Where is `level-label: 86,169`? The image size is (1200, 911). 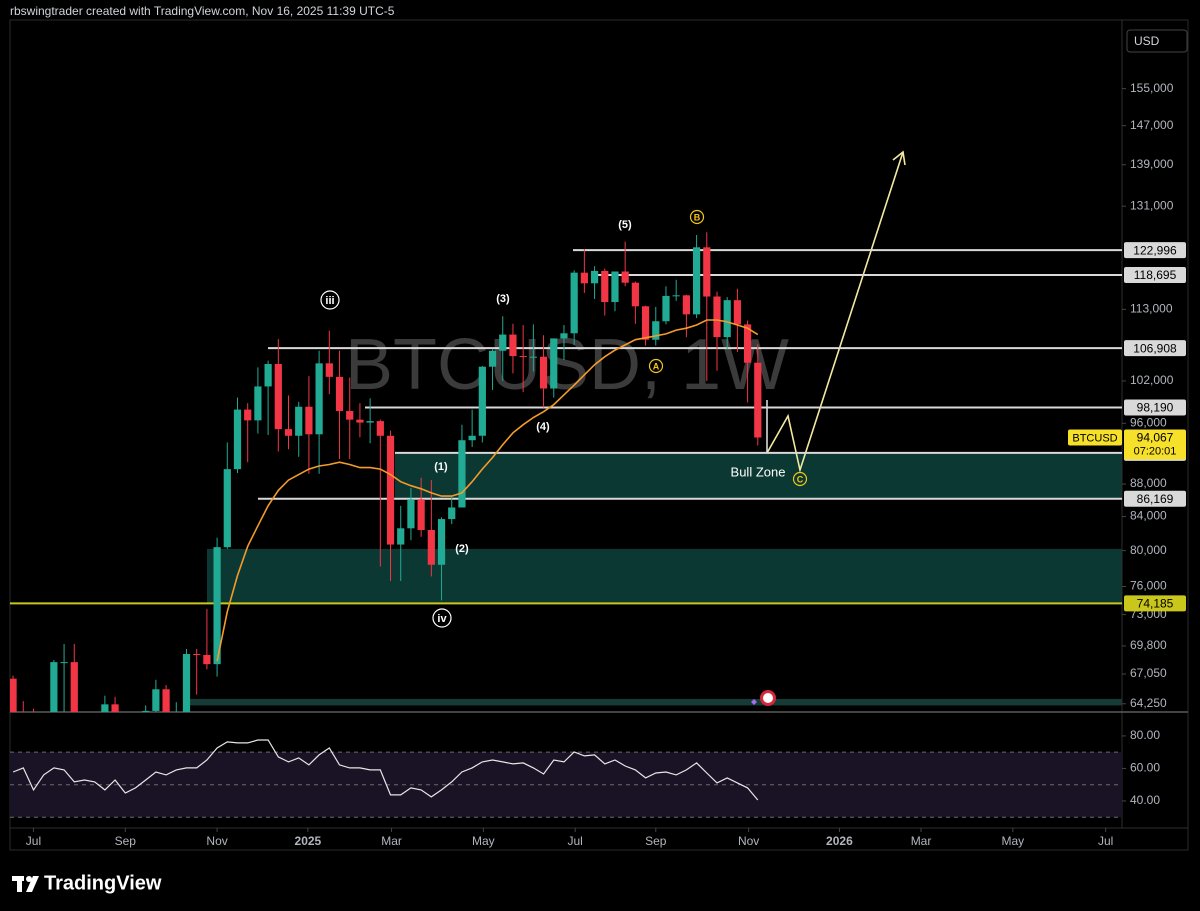 level-label: 86,169 is located at coordinates (1155, 499).